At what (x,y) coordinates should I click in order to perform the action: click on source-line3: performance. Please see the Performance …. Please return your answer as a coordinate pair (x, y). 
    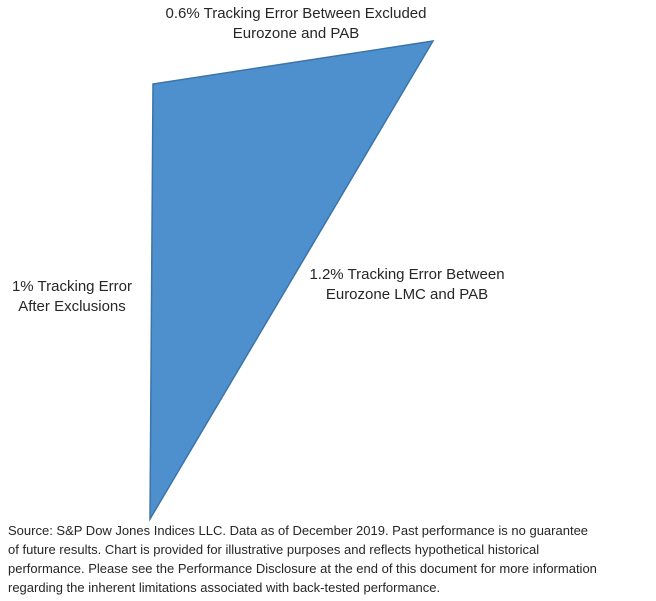
    Looking at the image, I should click on (302, 568).